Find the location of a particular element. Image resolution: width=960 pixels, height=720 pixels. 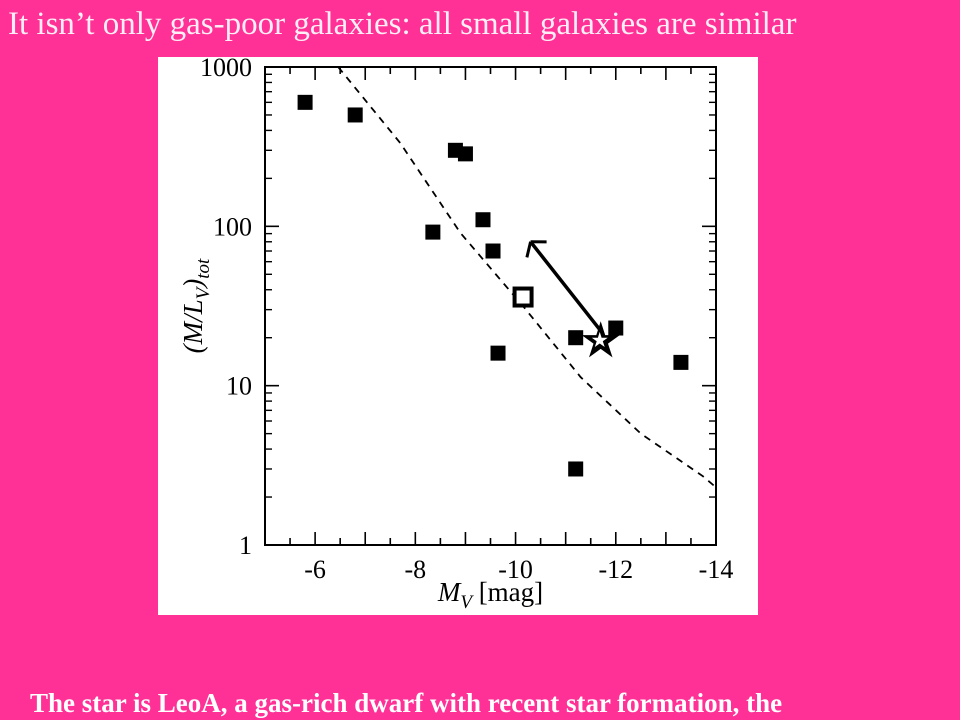

fade-arrow-shaft is located at coordinates (565, 285).